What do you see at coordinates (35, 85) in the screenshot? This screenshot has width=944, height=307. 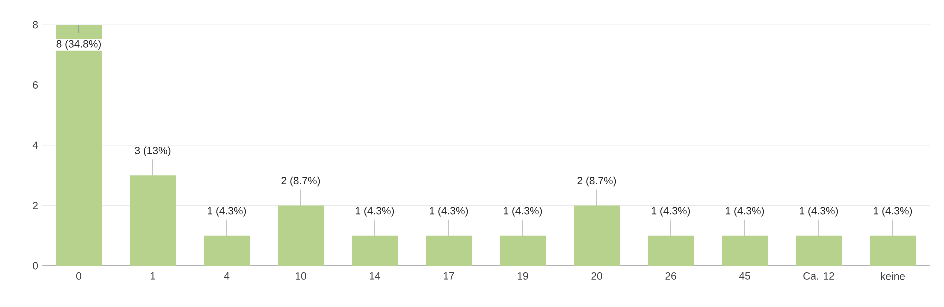 I see `y-tick-label: 6` at bounding box center [35, 85].